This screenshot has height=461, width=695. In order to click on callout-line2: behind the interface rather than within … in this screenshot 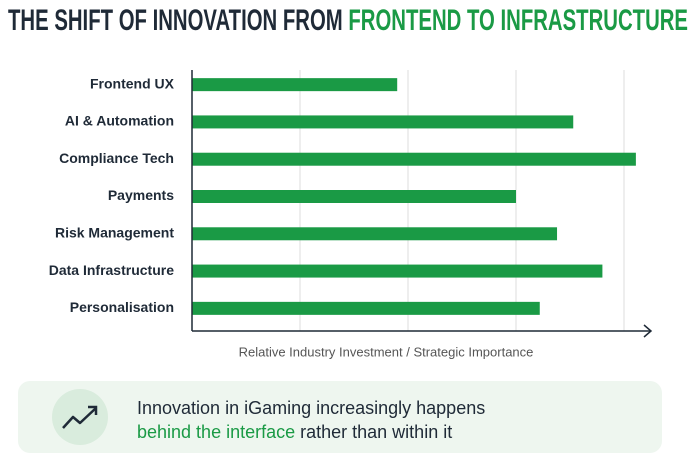, I will do `click(294, 432)`.